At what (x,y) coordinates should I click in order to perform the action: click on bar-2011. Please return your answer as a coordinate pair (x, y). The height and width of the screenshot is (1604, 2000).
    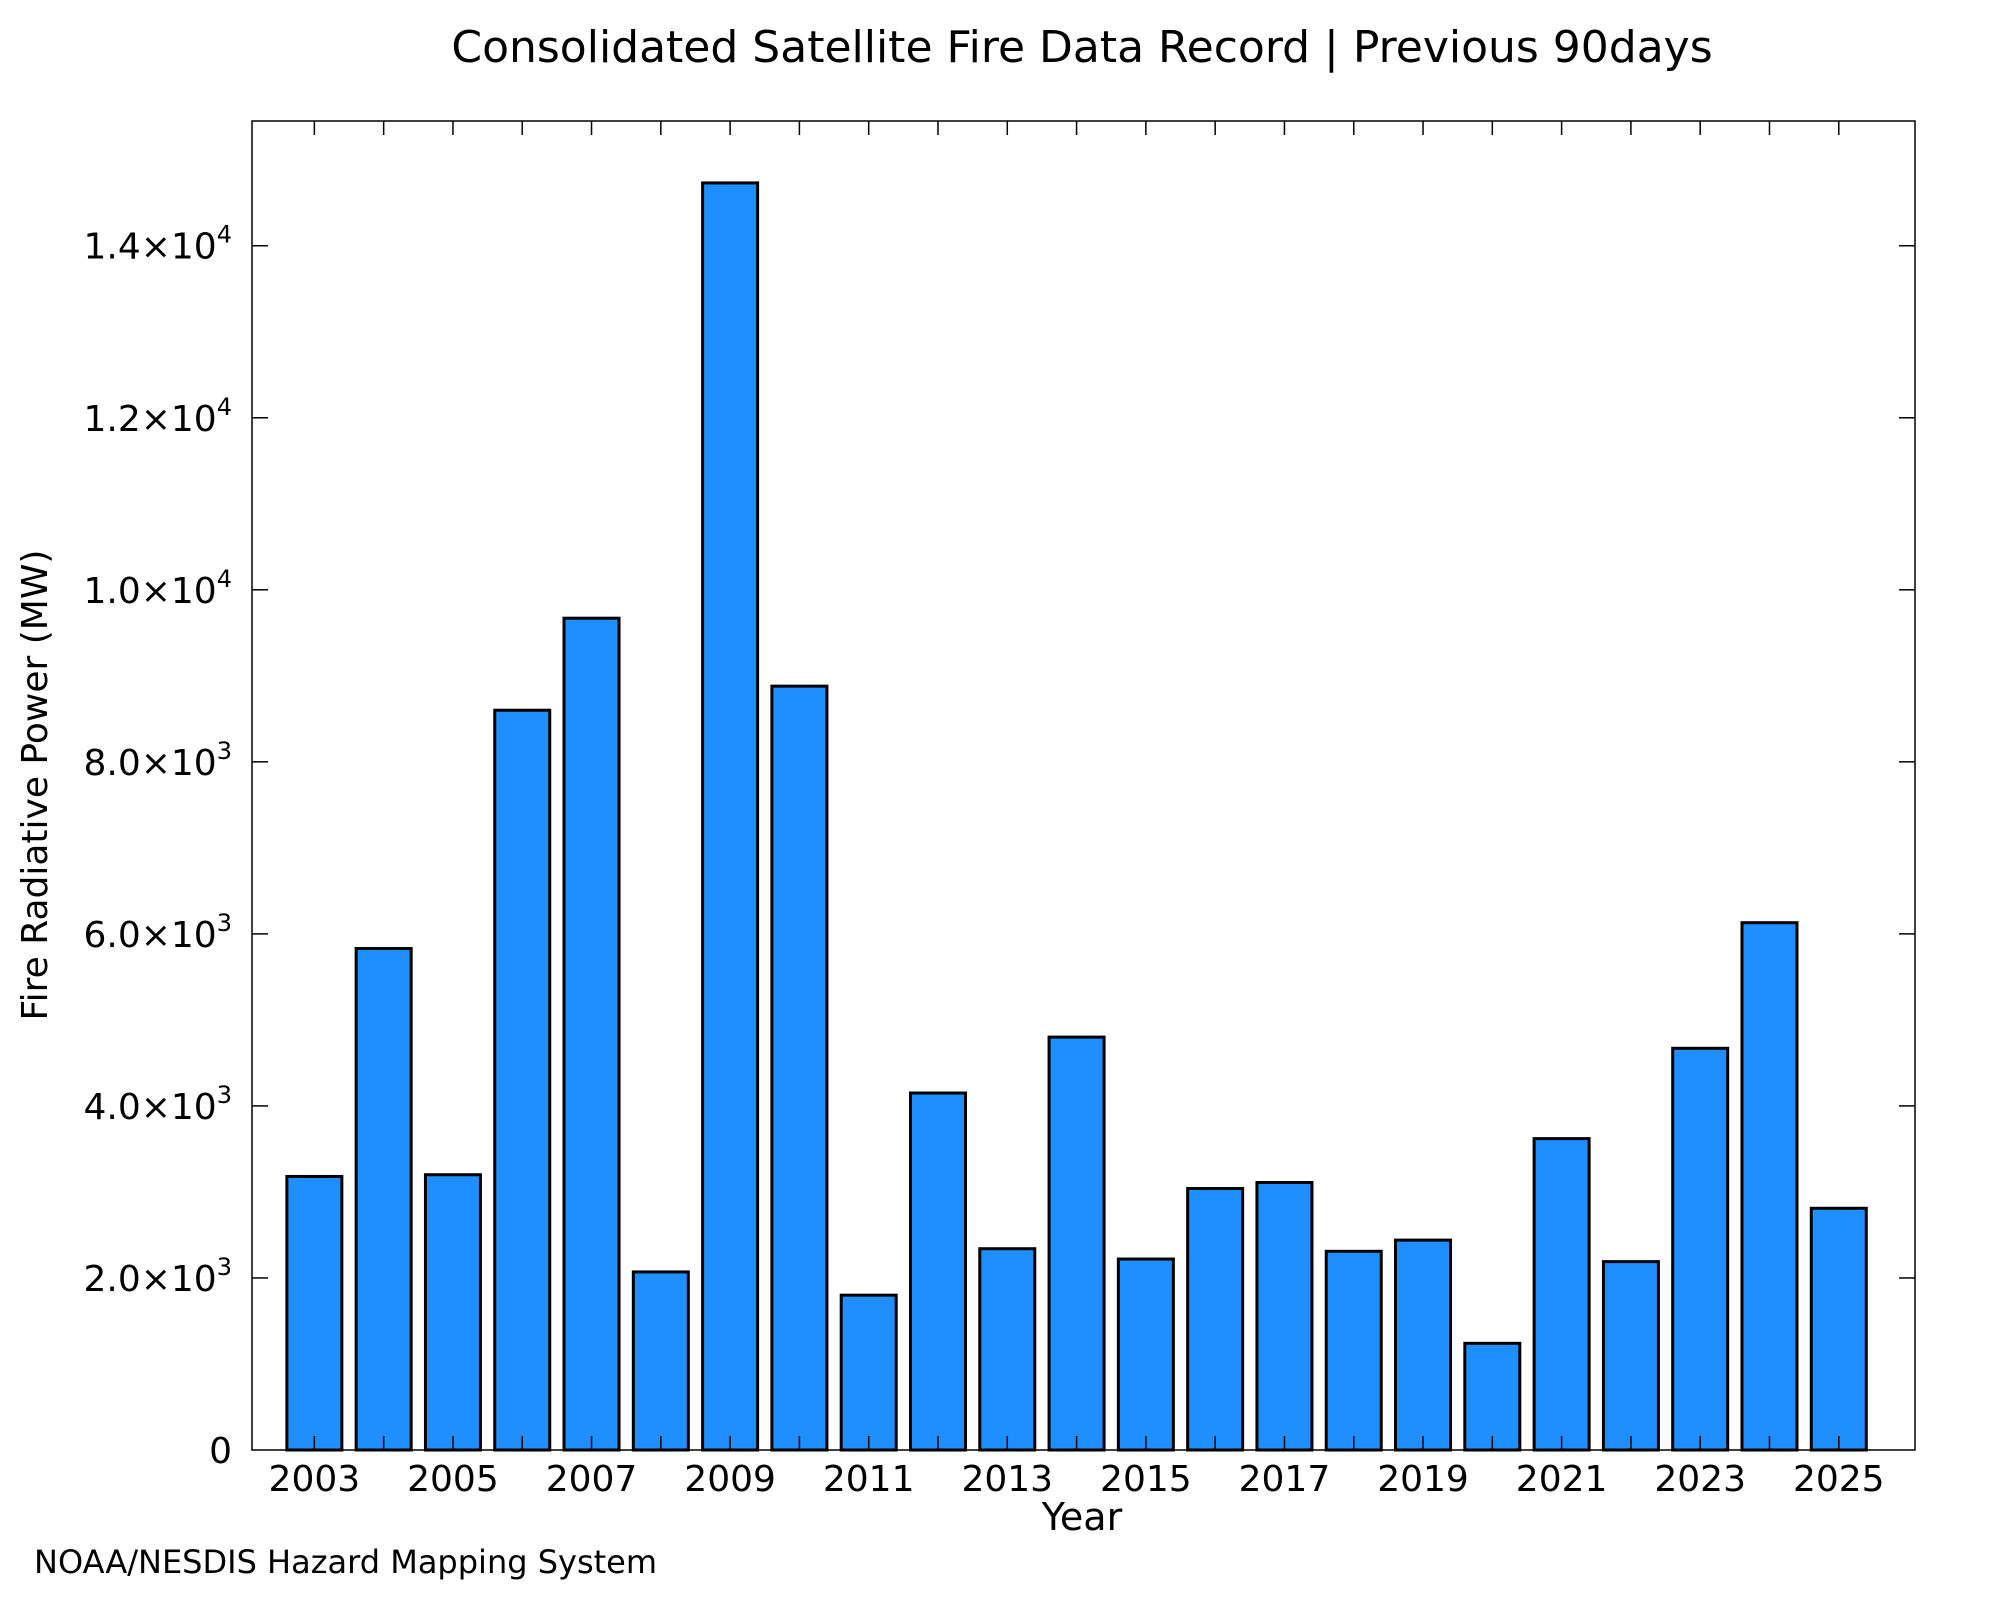
    Looking at the image, I should click on (868, 1372).